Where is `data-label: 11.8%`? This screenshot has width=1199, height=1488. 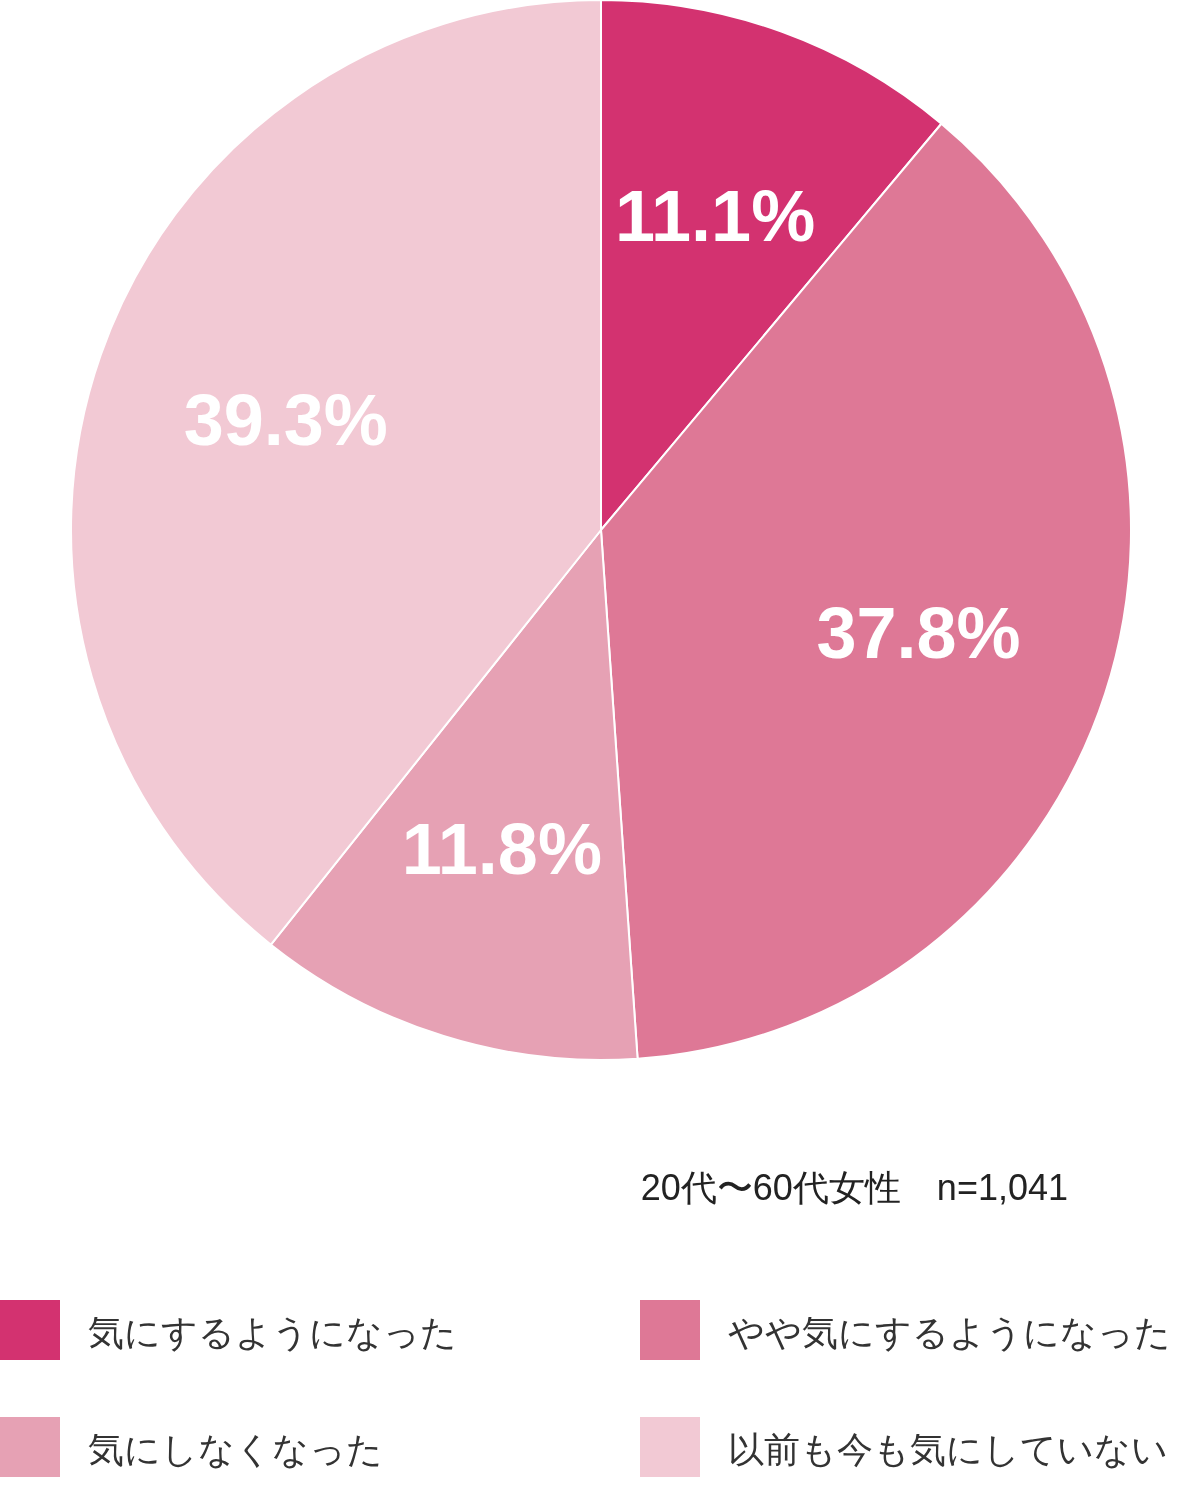
data-label: 11.8% is located at coordinates (501, 848).